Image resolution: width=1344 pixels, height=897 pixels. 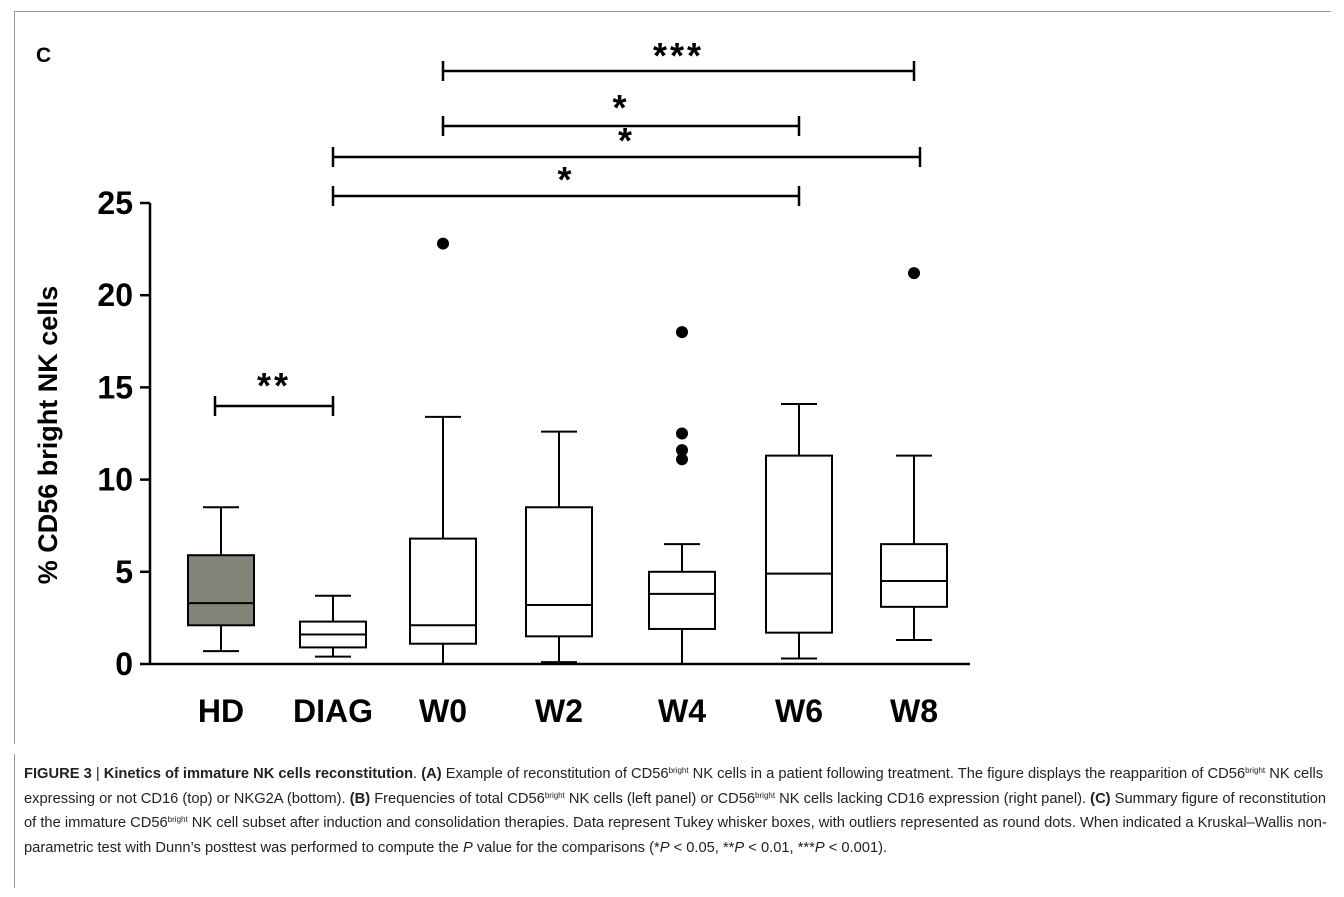 What do you see at coordinates (14, 821) in the screenshot?
I see `caption-rule` at bounding box center [14, 821].